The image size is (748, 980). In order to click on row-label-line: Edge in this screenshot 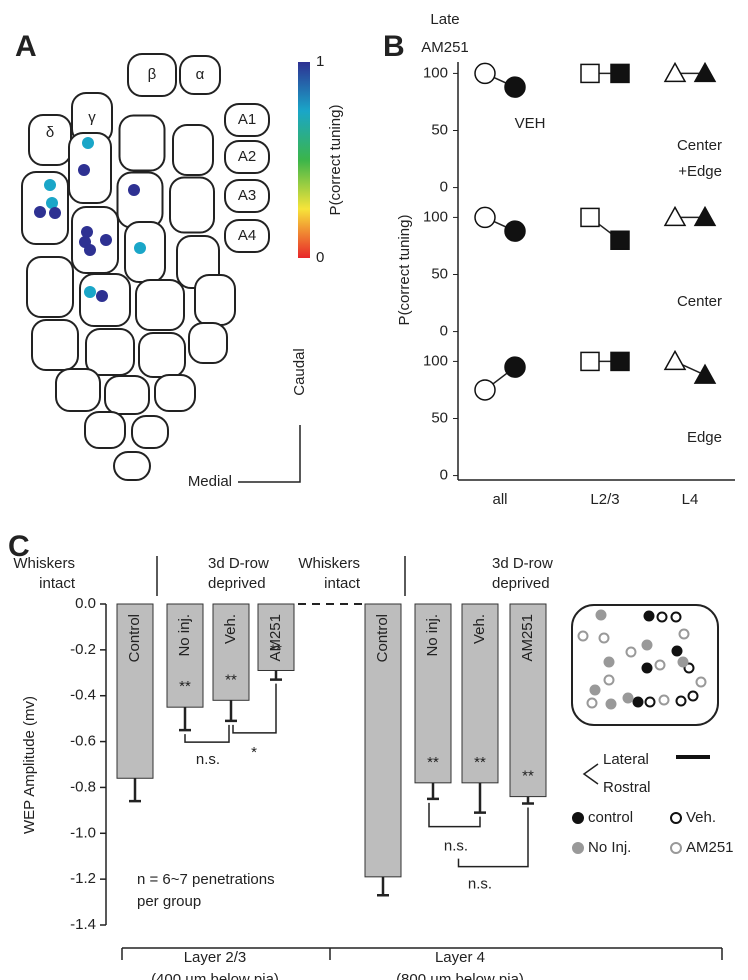, I will do `click(704, 437)`.